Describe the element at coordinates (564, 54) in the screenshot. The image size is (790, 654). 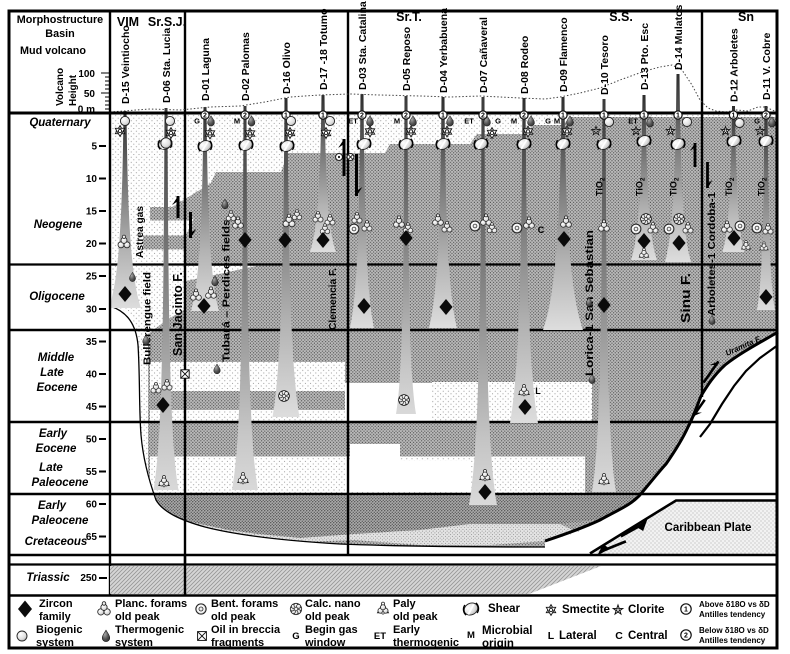
I see `svg-text: D-09 Flamenco` at that location.